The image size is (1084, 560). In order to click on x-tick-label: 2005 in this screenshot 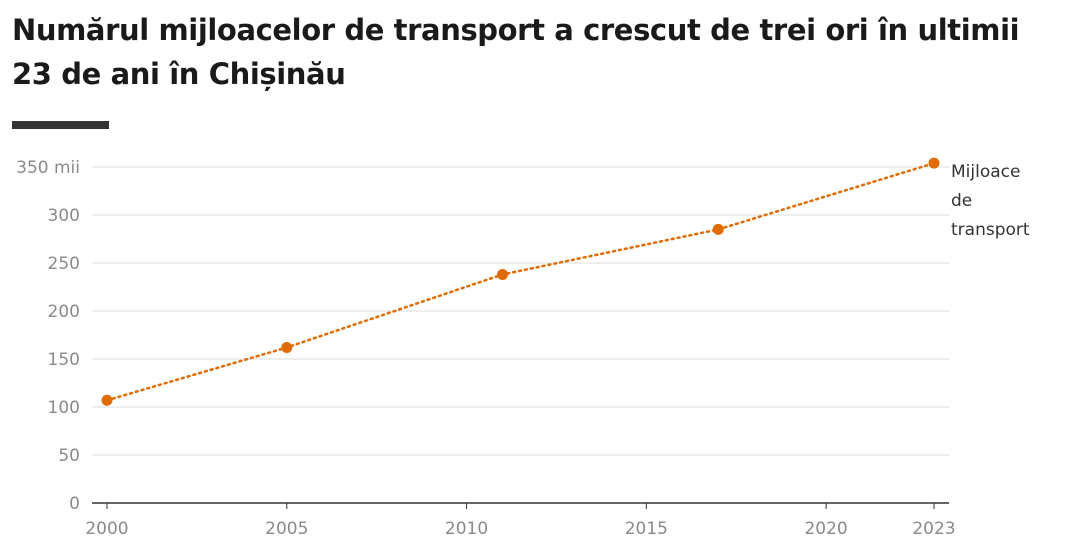, I will do `click(286, 529)`.